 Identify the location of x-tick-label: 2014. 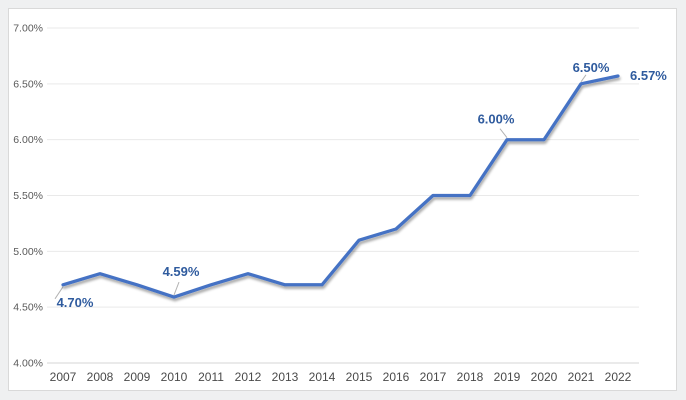
(322, 377).